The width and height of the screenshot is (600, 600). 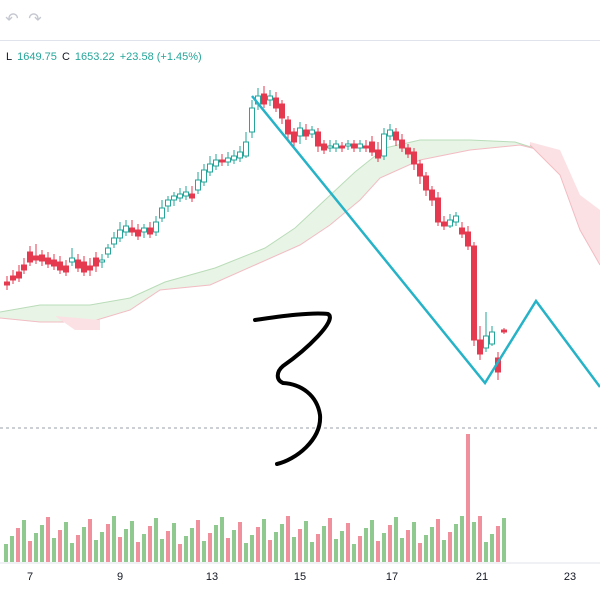 What do you see at coordinates (392, 577) in the screenshot?
I see `x-tick-label: 17` at bounding box center [392, 577].